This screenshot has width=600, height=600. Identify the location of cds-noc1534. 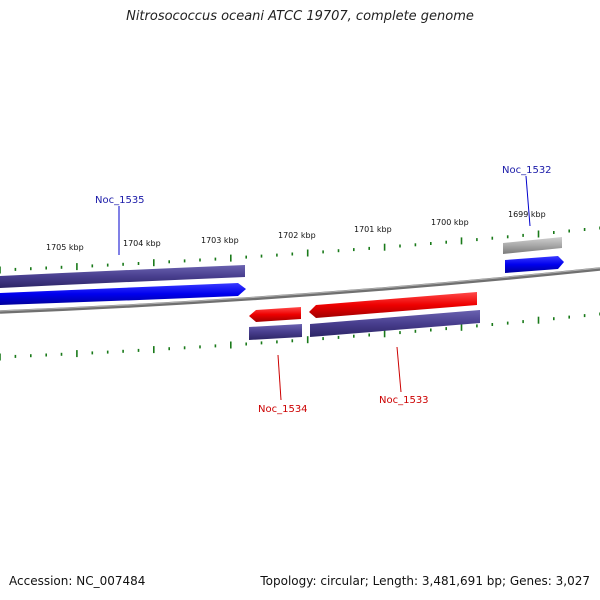
(275, 332).